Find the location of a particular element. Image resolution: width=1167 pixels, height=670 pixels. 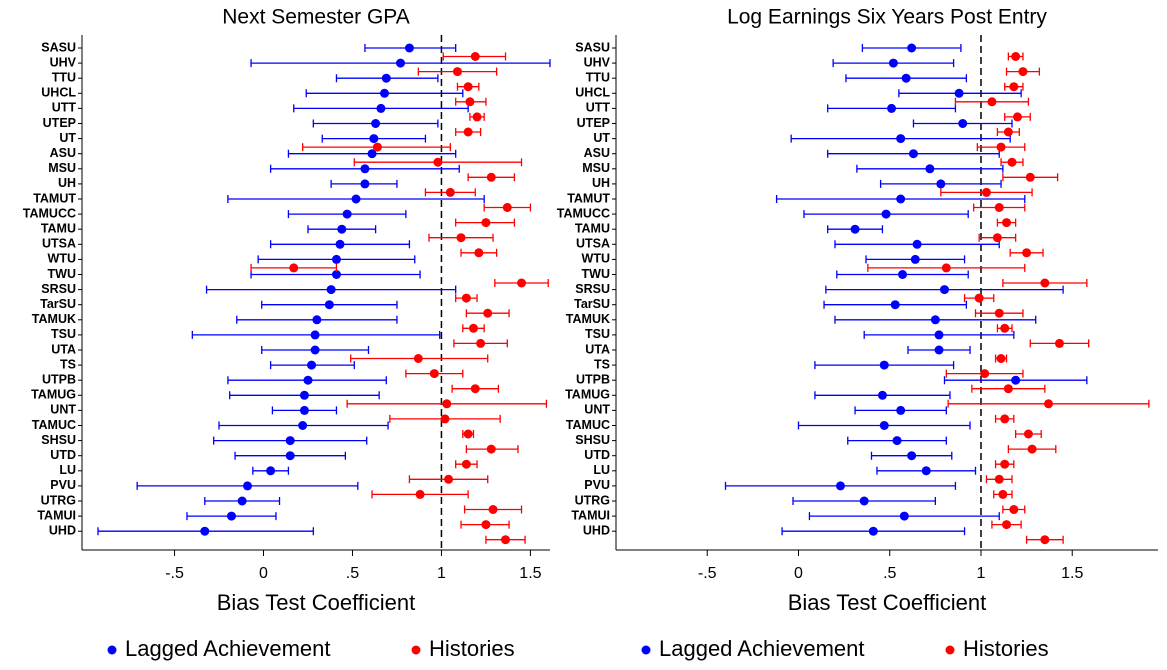

y-tick-label: UTEP is located at coordinates (593, 123).